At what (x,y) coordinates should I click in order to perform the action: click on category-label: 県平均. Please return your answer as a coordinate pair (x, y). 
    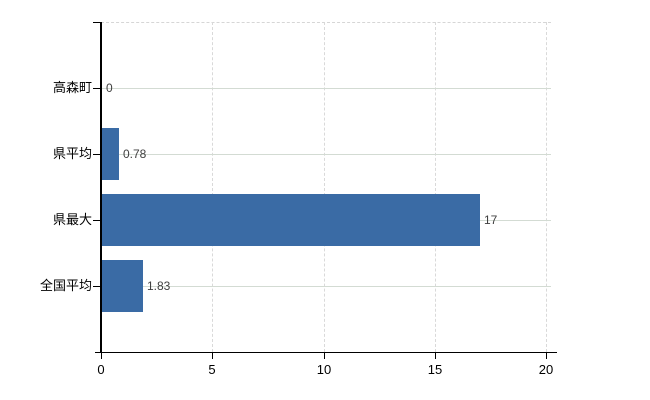
    Looking at the image, I should click on (72, 153).